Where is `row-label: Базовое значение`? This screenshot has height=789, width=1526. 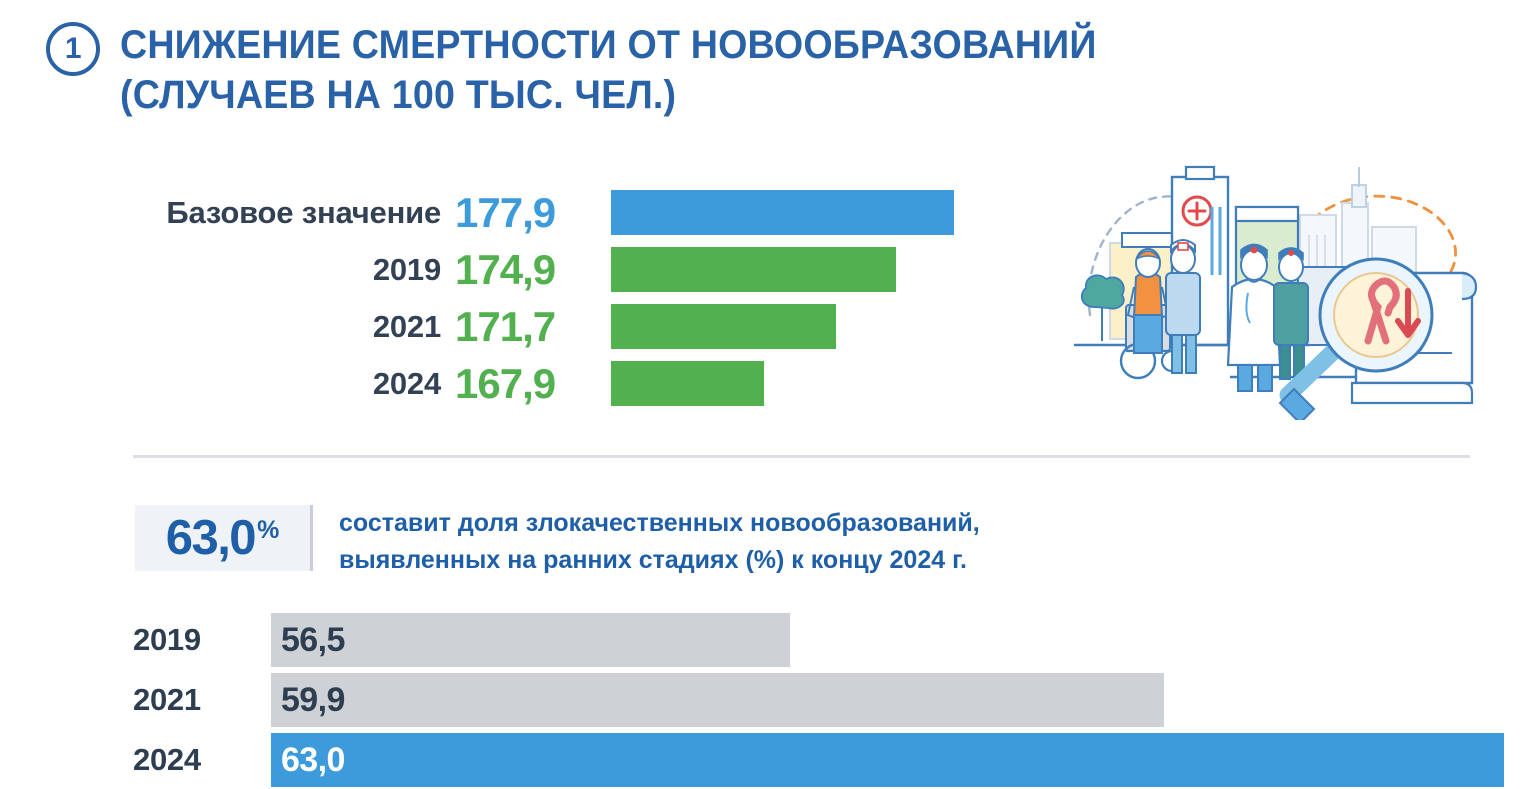
row-label: Базовое значение is located at coordinates (303, 212).